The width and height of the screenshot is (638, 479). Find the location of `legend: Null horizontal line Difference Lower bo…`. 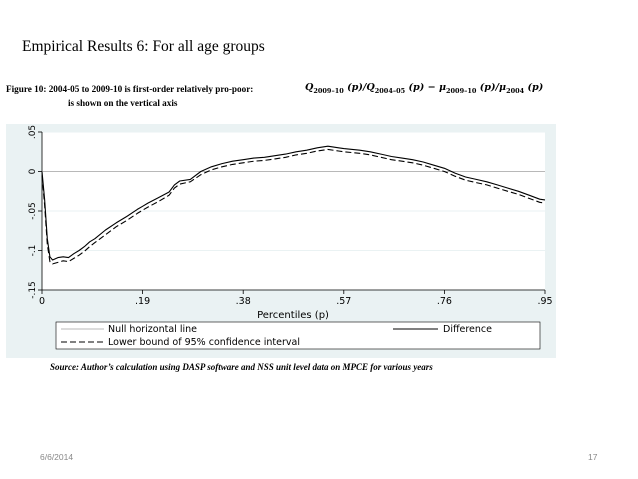

legend: Null horizontal line Difference Lower bo… is located at coordinates (298, 335).